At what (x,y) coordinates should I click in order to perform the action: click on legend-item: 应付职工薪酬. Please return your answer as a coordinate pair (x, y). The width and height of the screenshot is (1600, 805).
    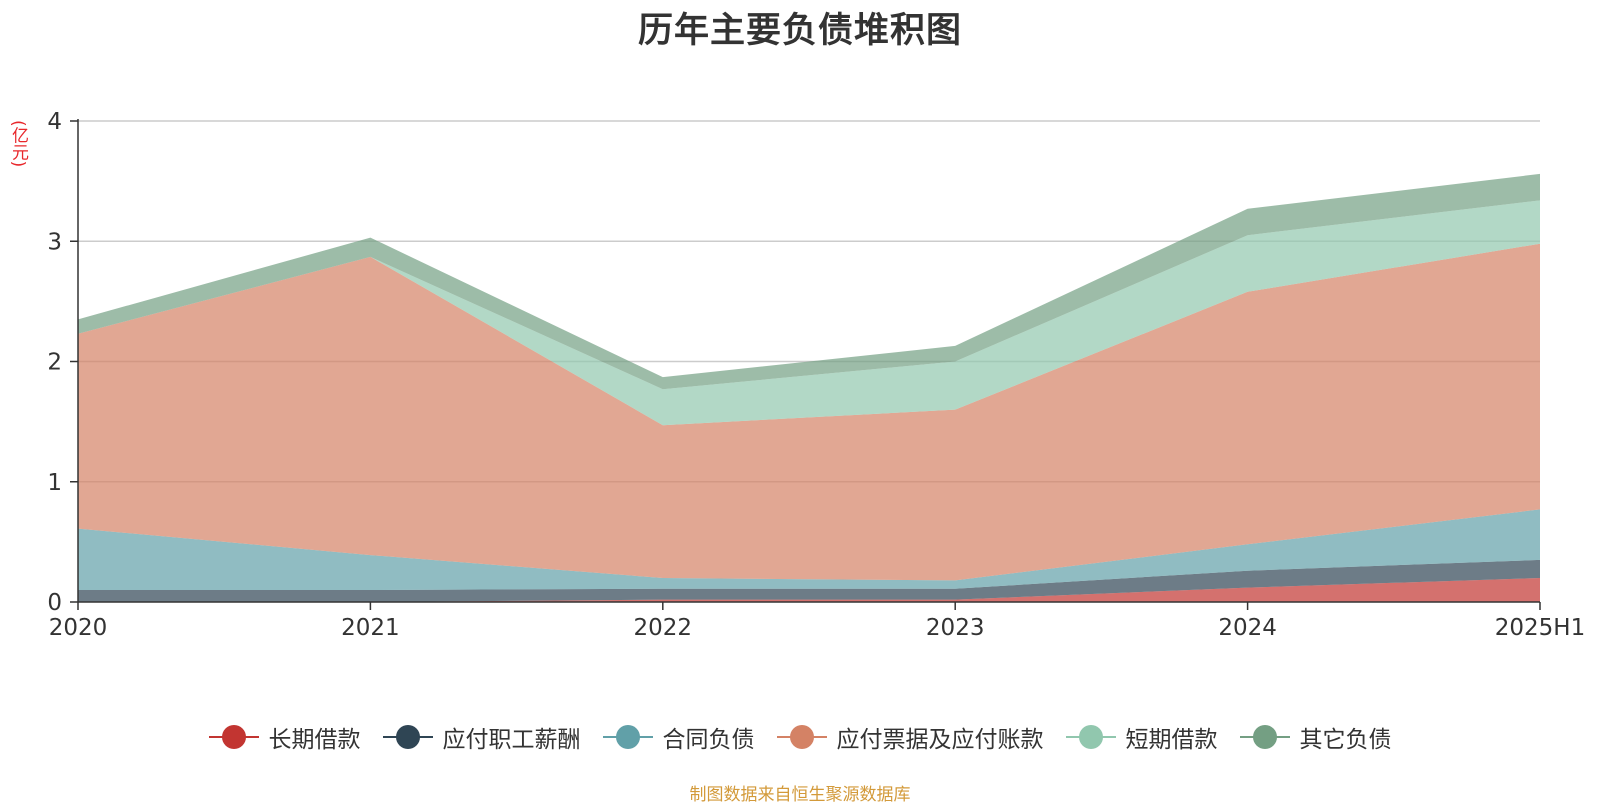
    Looking at the image, I should click on (481, 737).